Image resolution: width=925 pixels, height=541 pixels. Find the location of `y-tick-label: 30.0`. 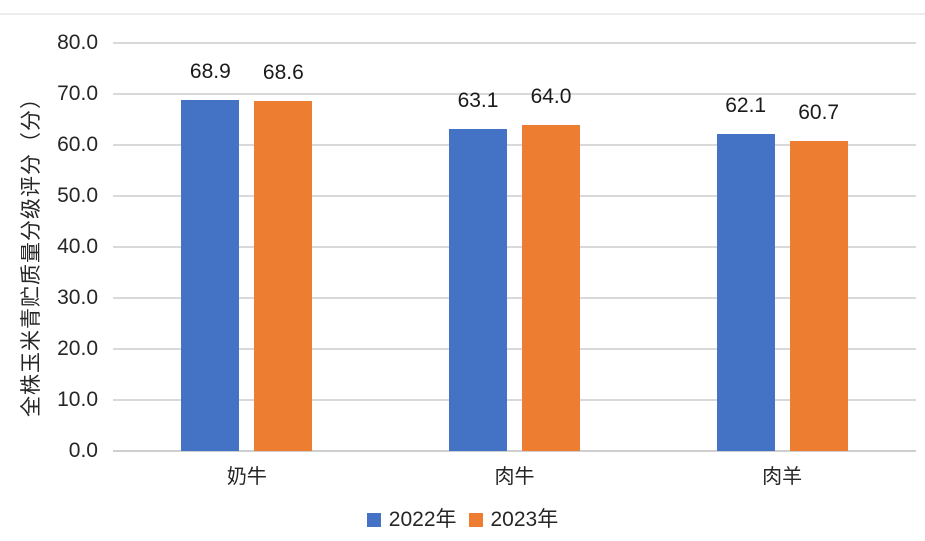

y-tick-label: 30.0 is located at coordinates (77, 297).